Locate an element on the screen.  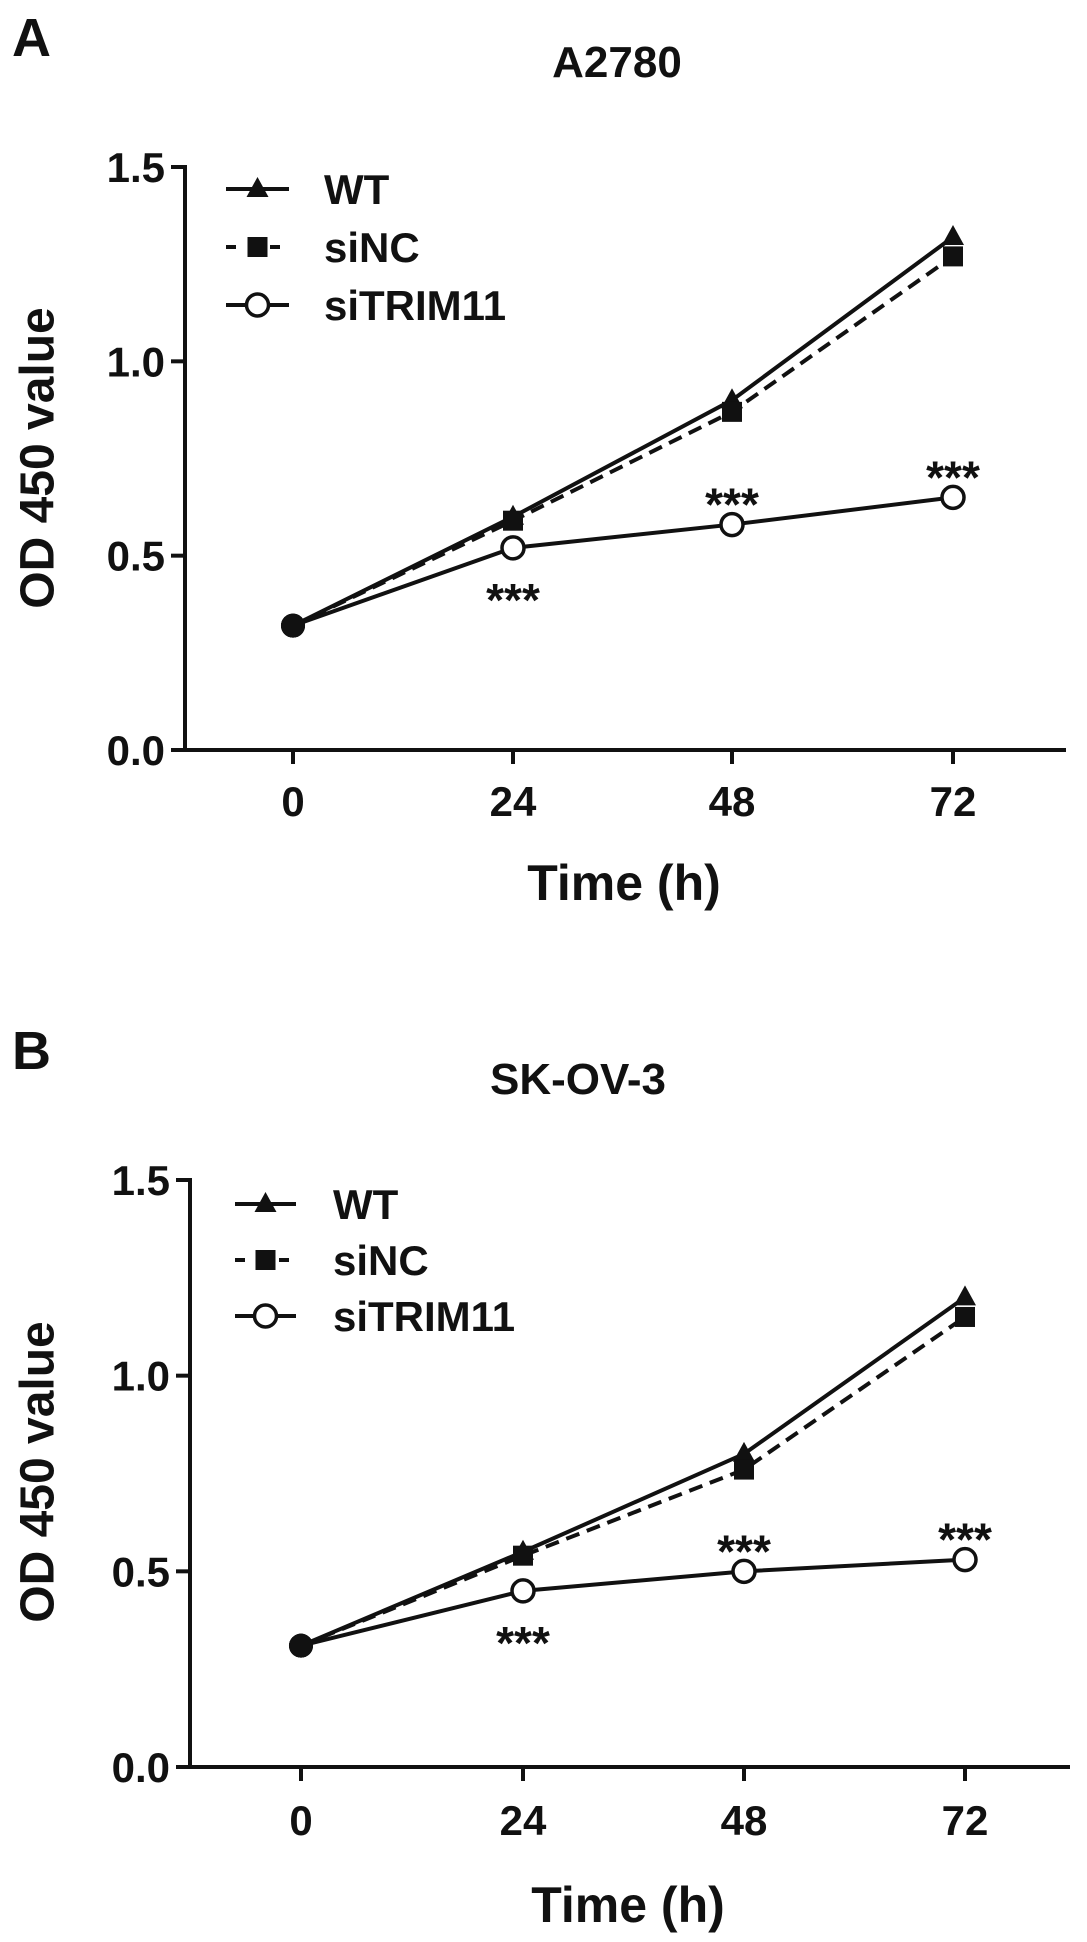
series-line-wt is located at coordinates (633, 1471).